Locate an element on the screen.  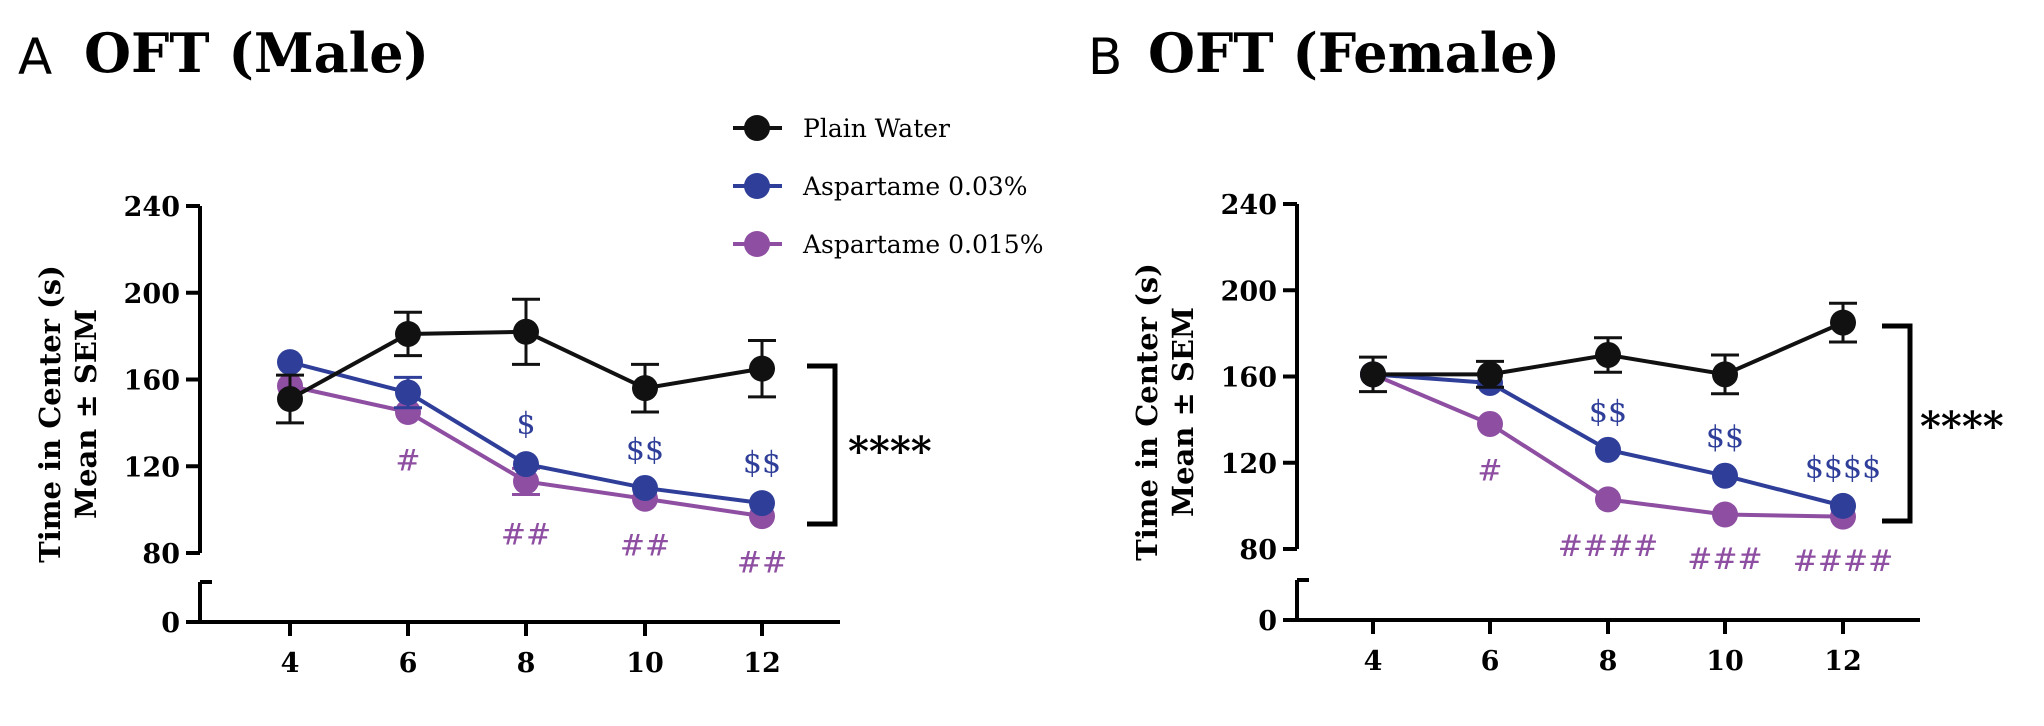
legend-item-plain-water: Plain Water is located at coordinates (841, 128).